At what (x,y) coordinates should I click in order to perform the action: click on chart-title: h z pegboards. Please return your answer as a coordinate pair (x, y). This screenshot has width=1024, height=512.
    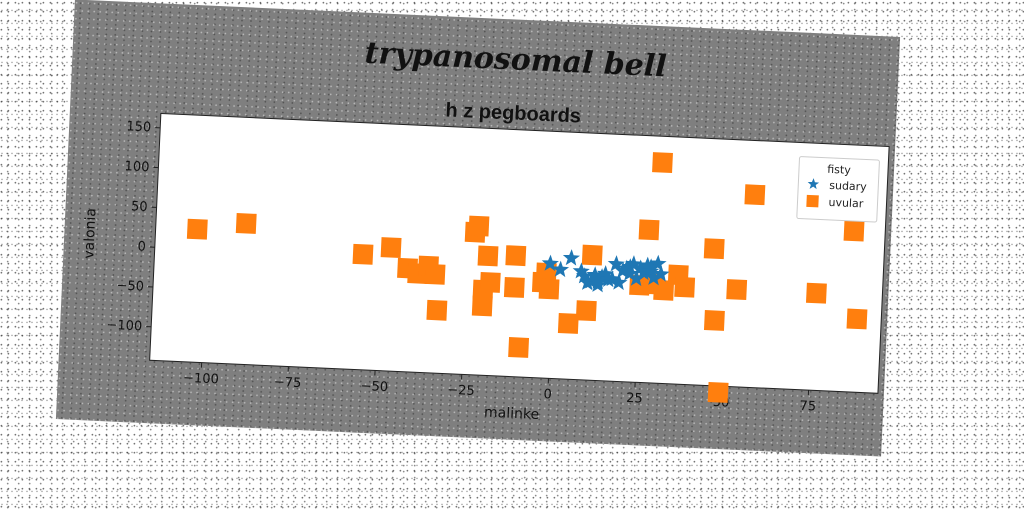
    Looking at the image, I should click on (513, 113).